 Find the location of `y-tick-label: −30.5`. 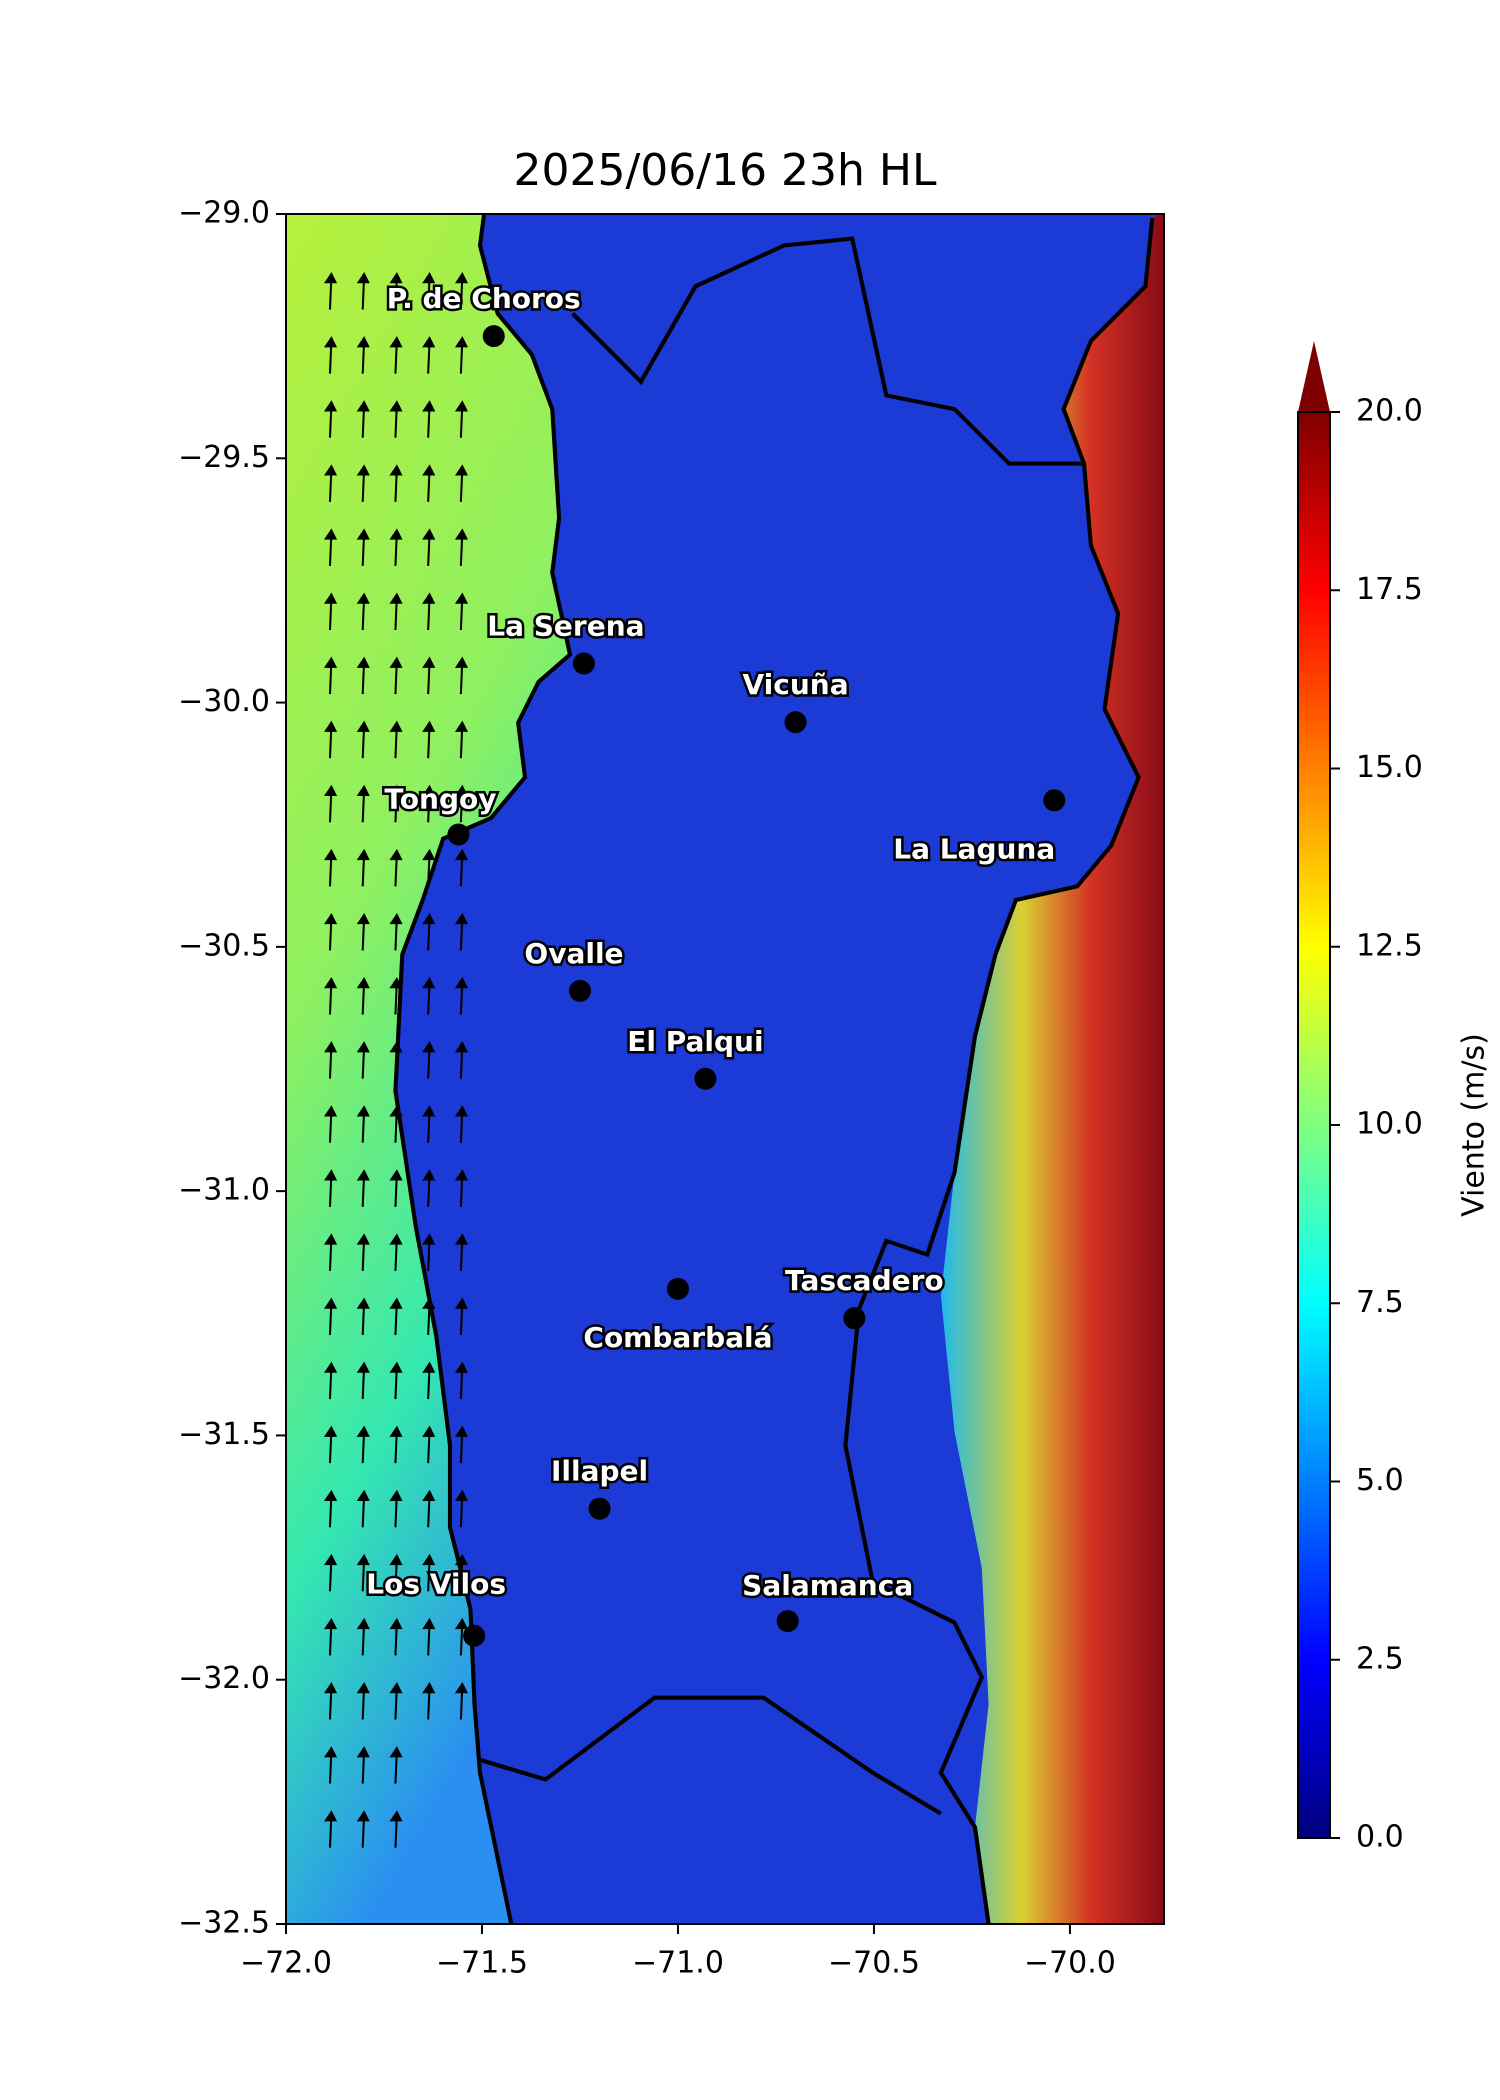

y-tick-label: −30.5 is located at coordinates (224, 945).